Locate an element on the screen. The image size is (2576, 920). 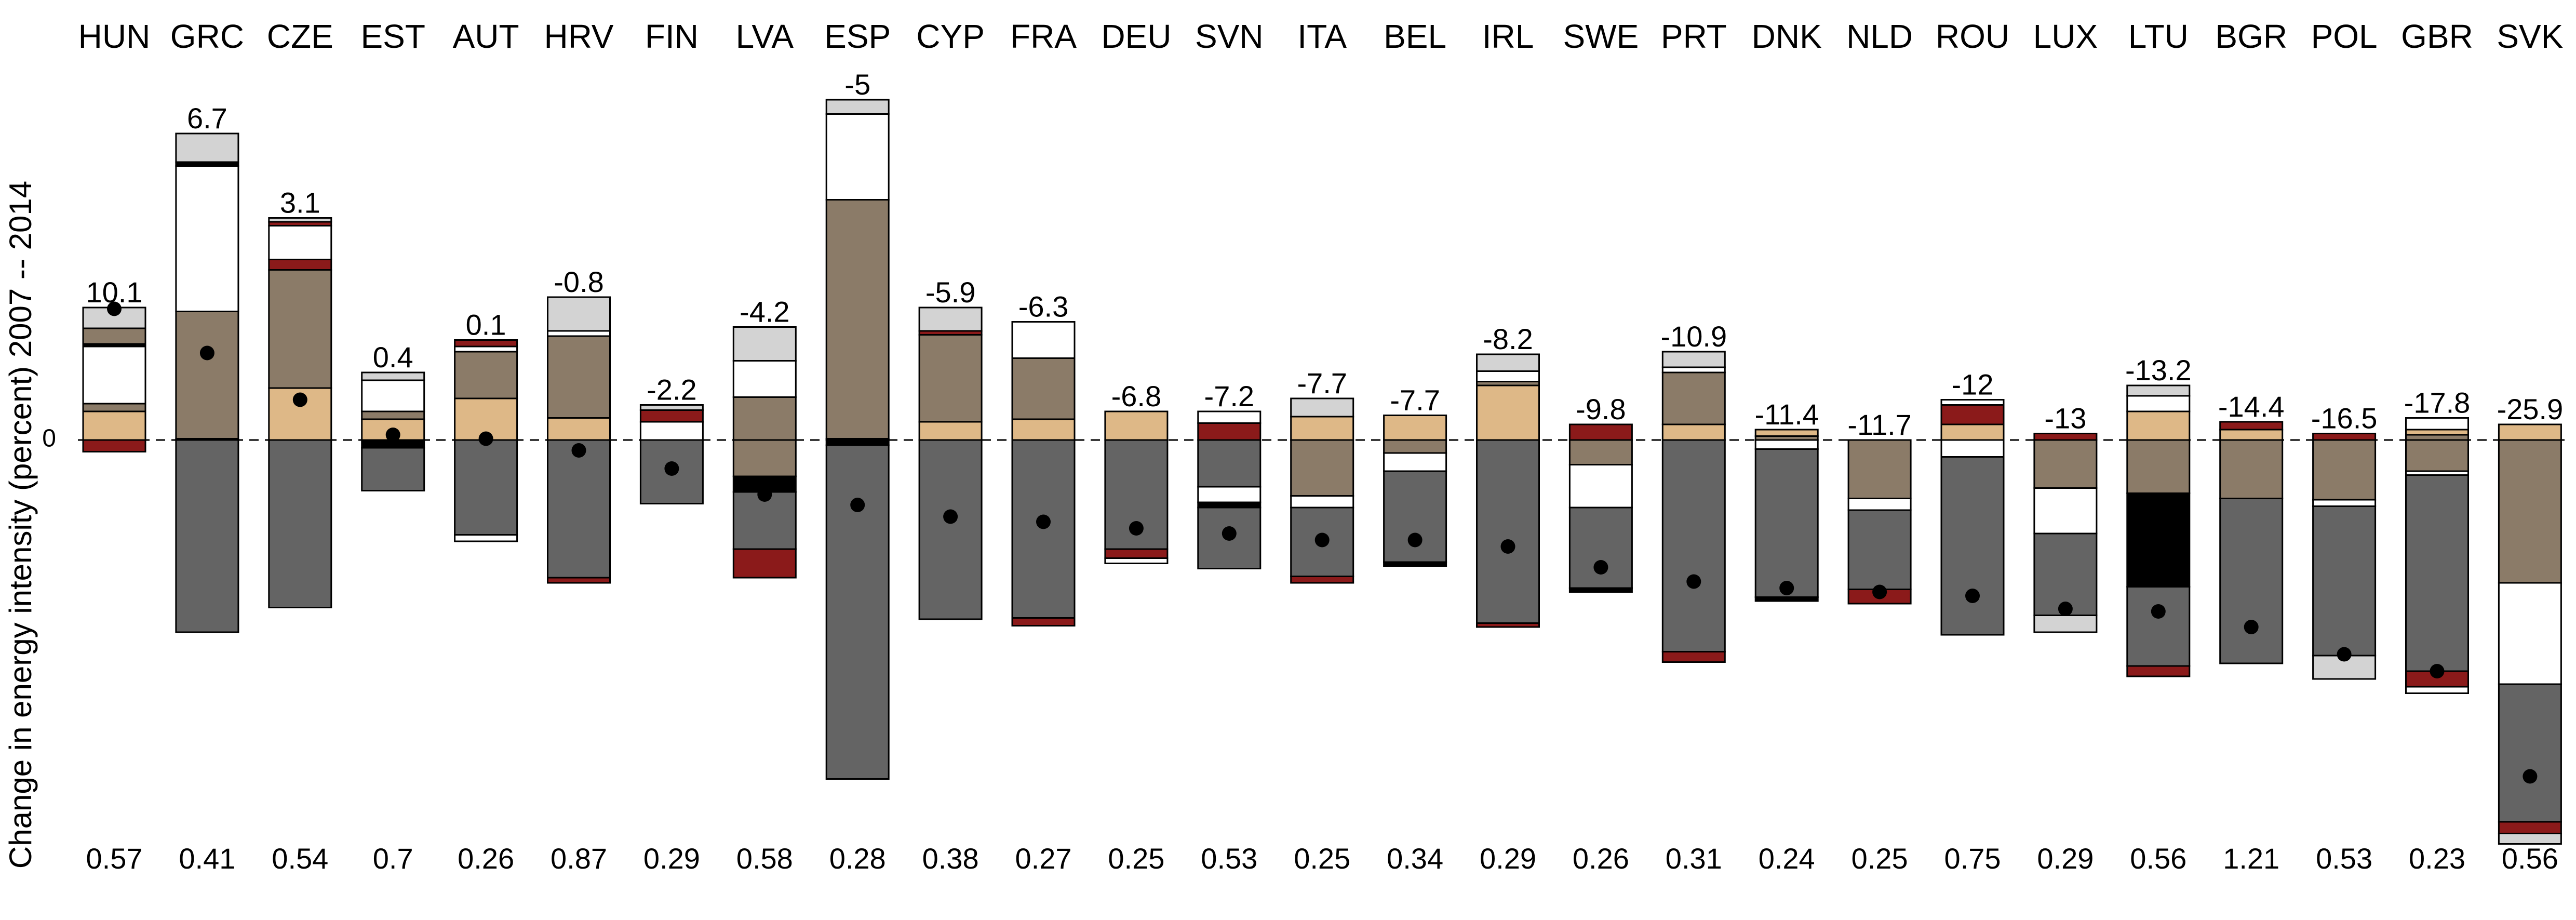
net-change-dot-fin is located at coordinates (672, 468).